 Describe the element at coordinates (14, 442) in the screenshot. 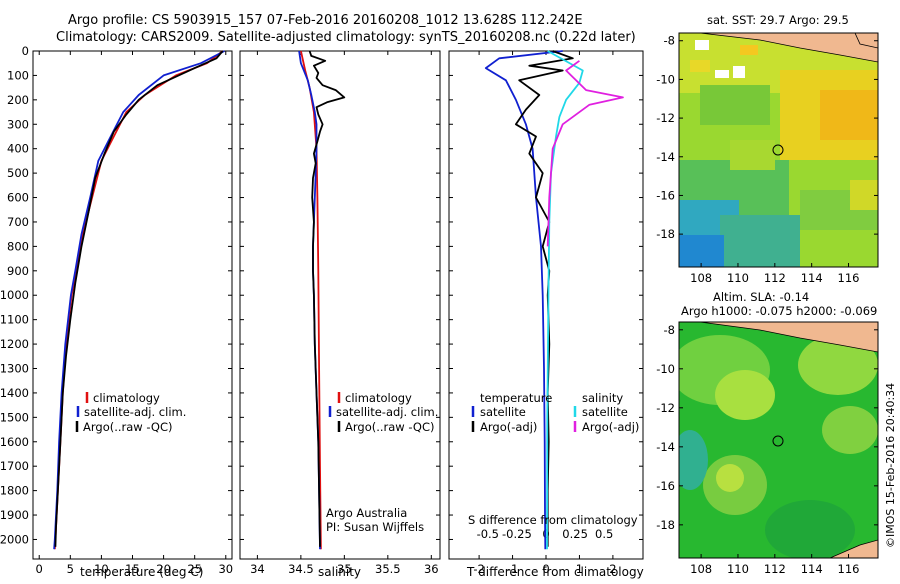

I see `depth-tick-label: 1600` at that location.